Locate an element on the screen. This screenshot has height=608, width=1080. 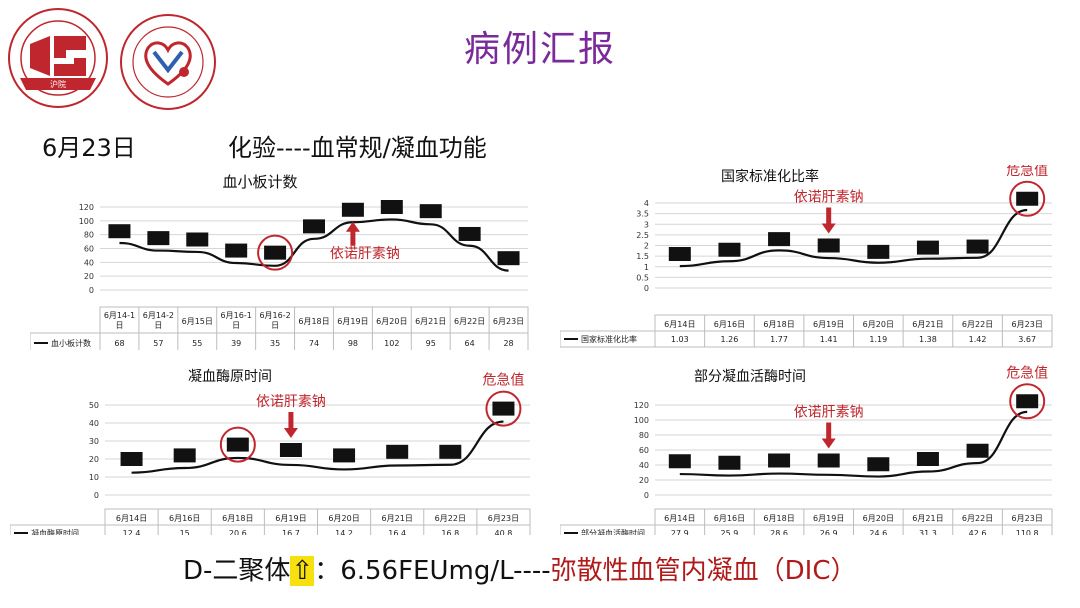
y-tick-label: 2 is located at coordinates (646, 246).